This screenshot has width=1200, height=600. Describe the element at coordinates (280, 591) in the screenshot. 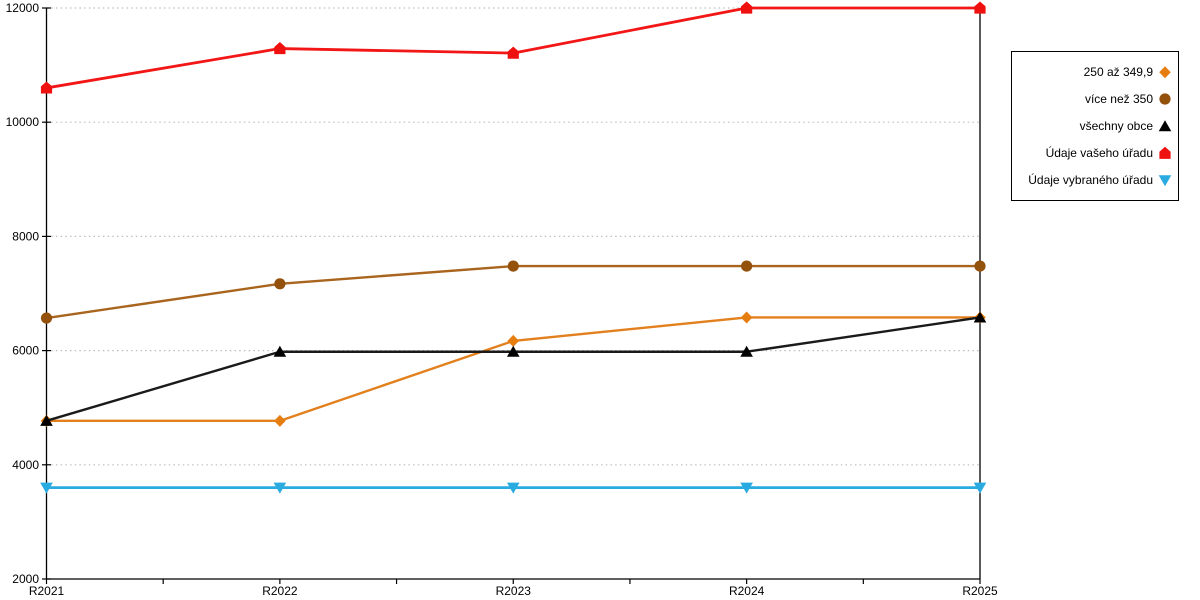

I see `x-axis-label: R2022` at that location.